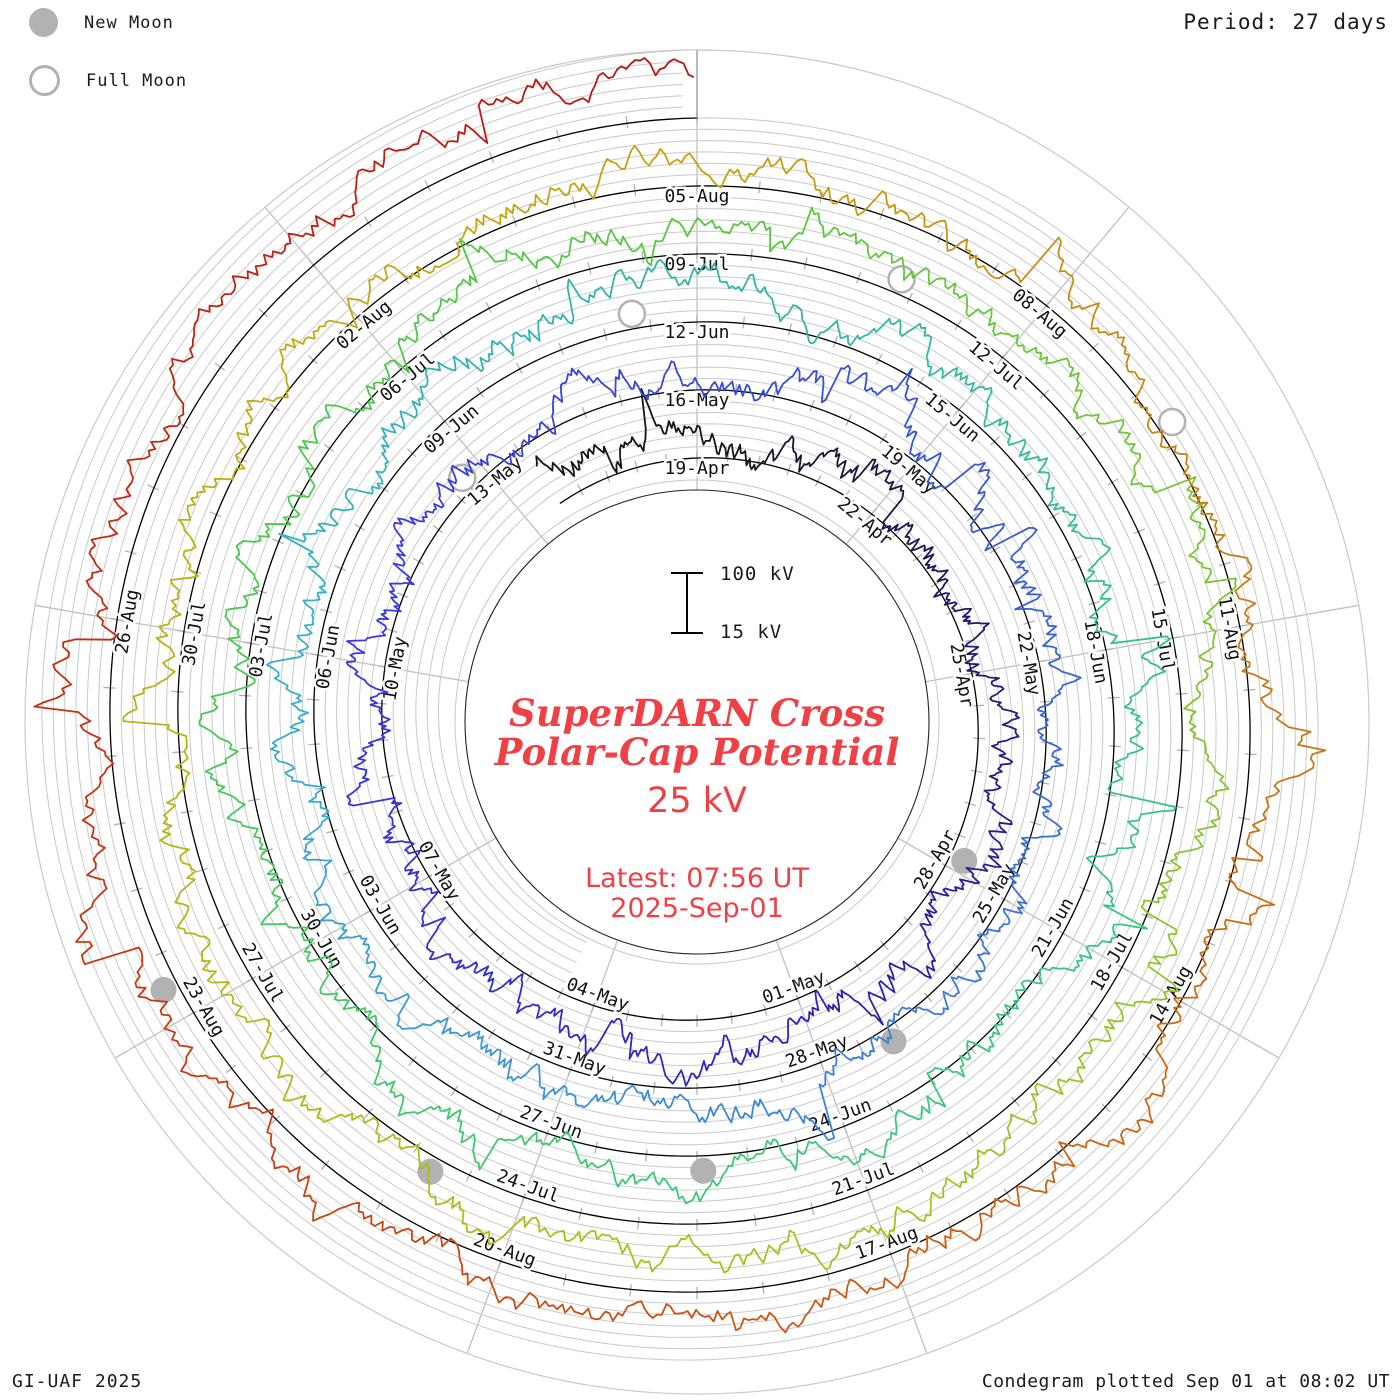 The image size is (1400, 1400). Describe the element at coordinates (697, 713) in the screenshot. I see `chart-title-line1: SuperDARN Cross` at that location.